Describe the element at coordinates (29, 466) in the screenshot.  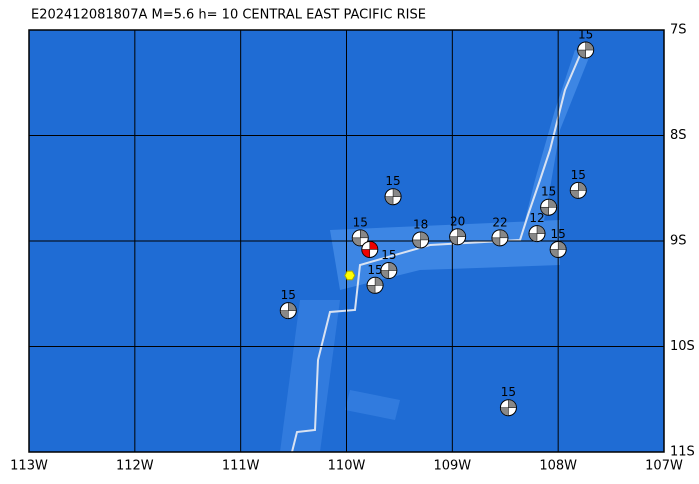
I see `x-tick-label: 113W` at that location.